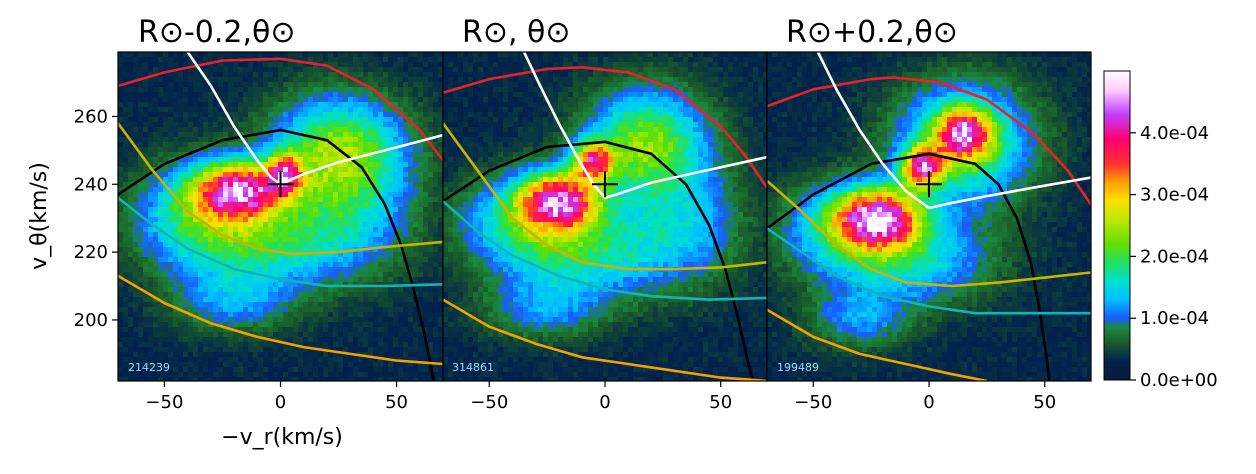 The image size is (1256, 474). What do you see at coordinates (798, 367) in the screenshot?
I see `star-count-label: 199489` at bounding box center [798, 367].